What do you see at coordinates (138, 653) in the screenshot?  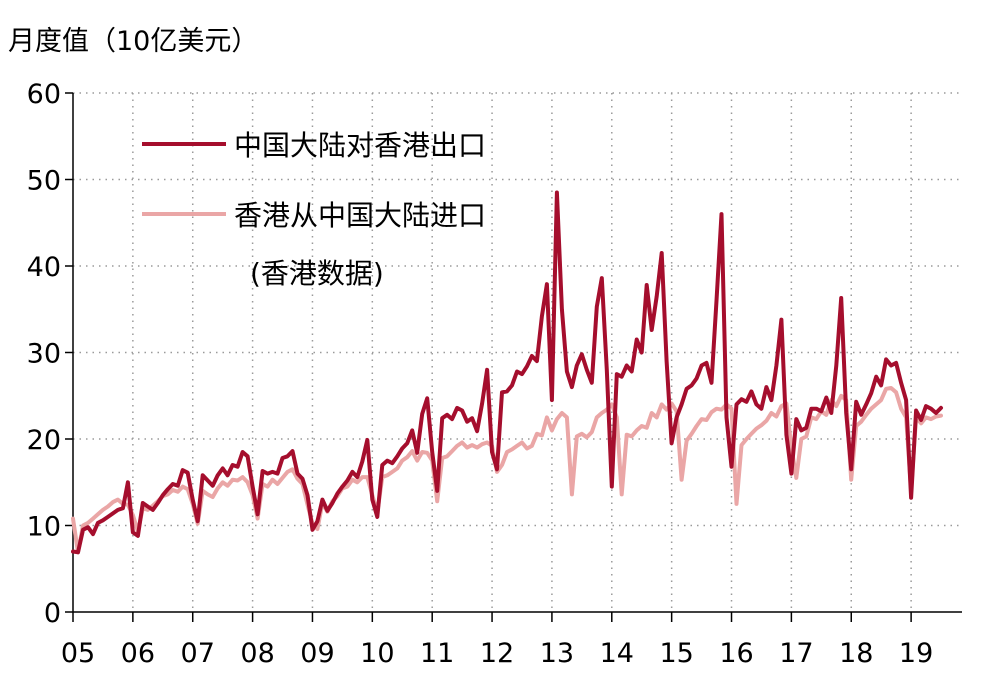 I see `x-tick-label: 06` at bounding box center [138, 653].